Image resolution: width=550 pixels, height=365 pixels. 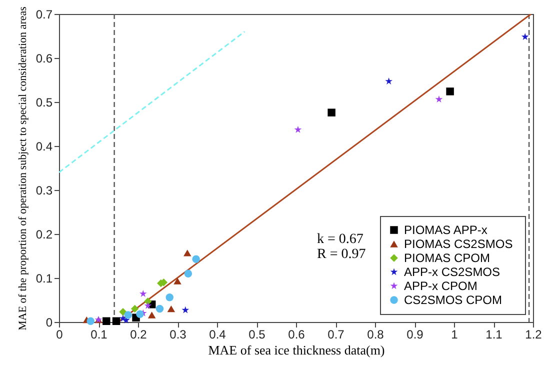 I want to click on y-tick-label: 0.1, so click(x=44, y=279).